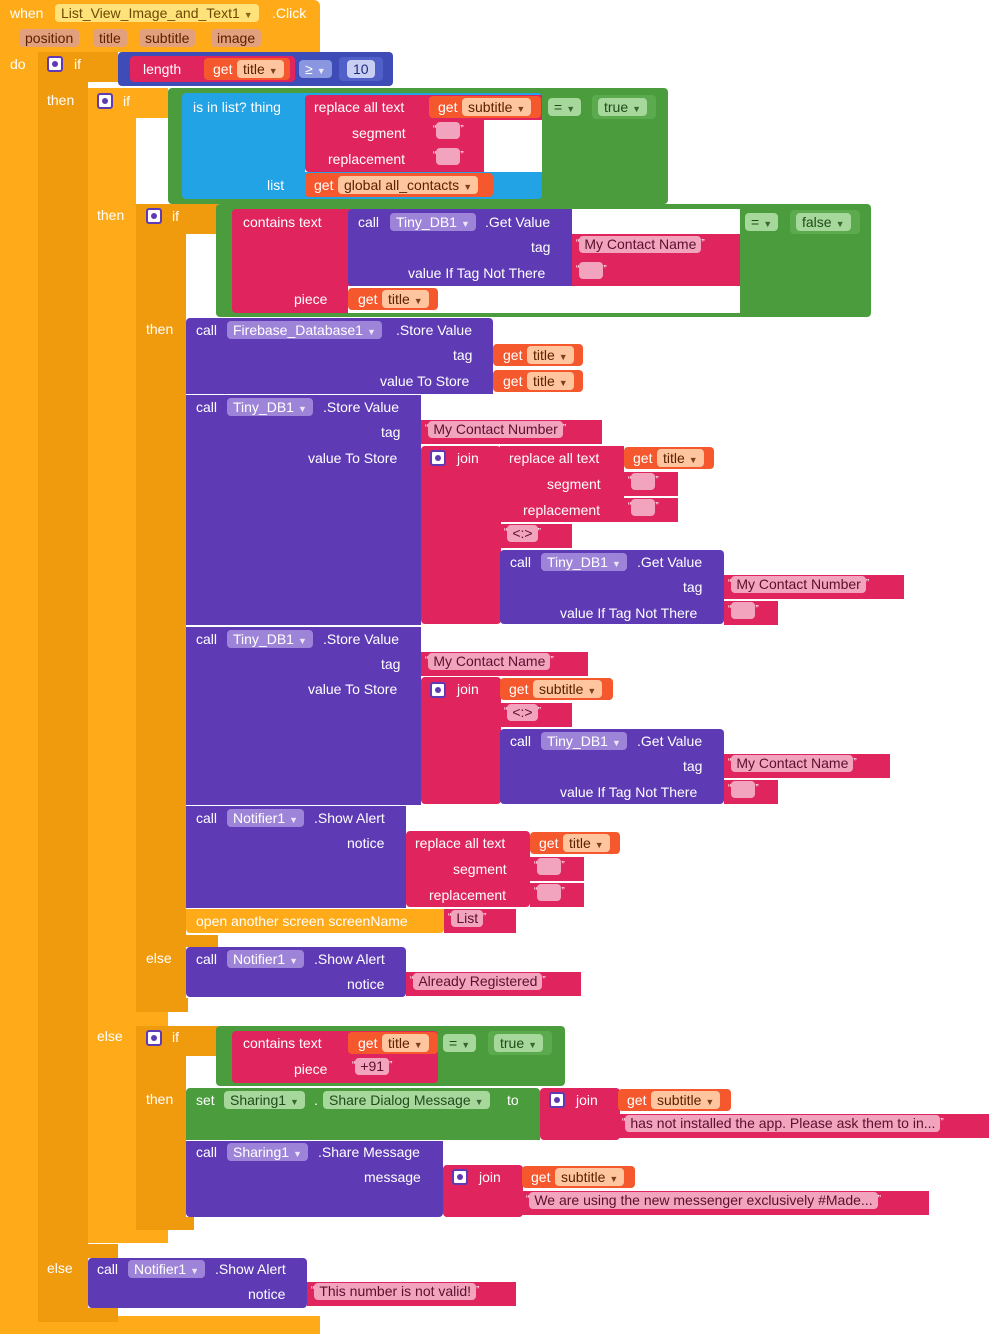  I want to click on string-plus91: “+91”, so click(386, 1069).